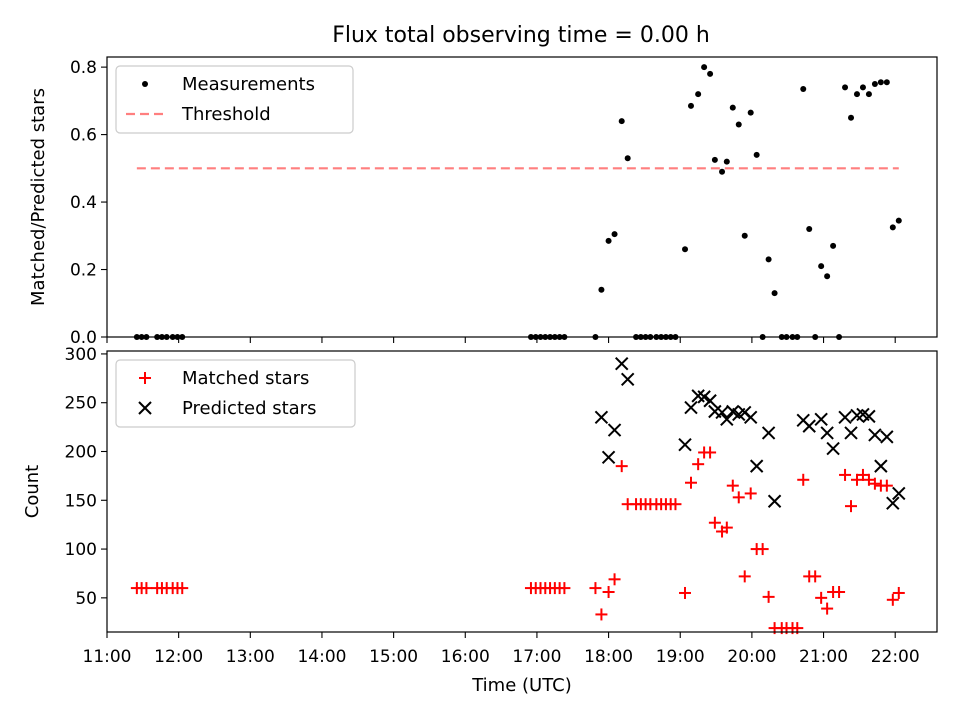 This screenshot has height=720, width=960. I want to click on x-tick-label: 12:00, so click(178, 657).